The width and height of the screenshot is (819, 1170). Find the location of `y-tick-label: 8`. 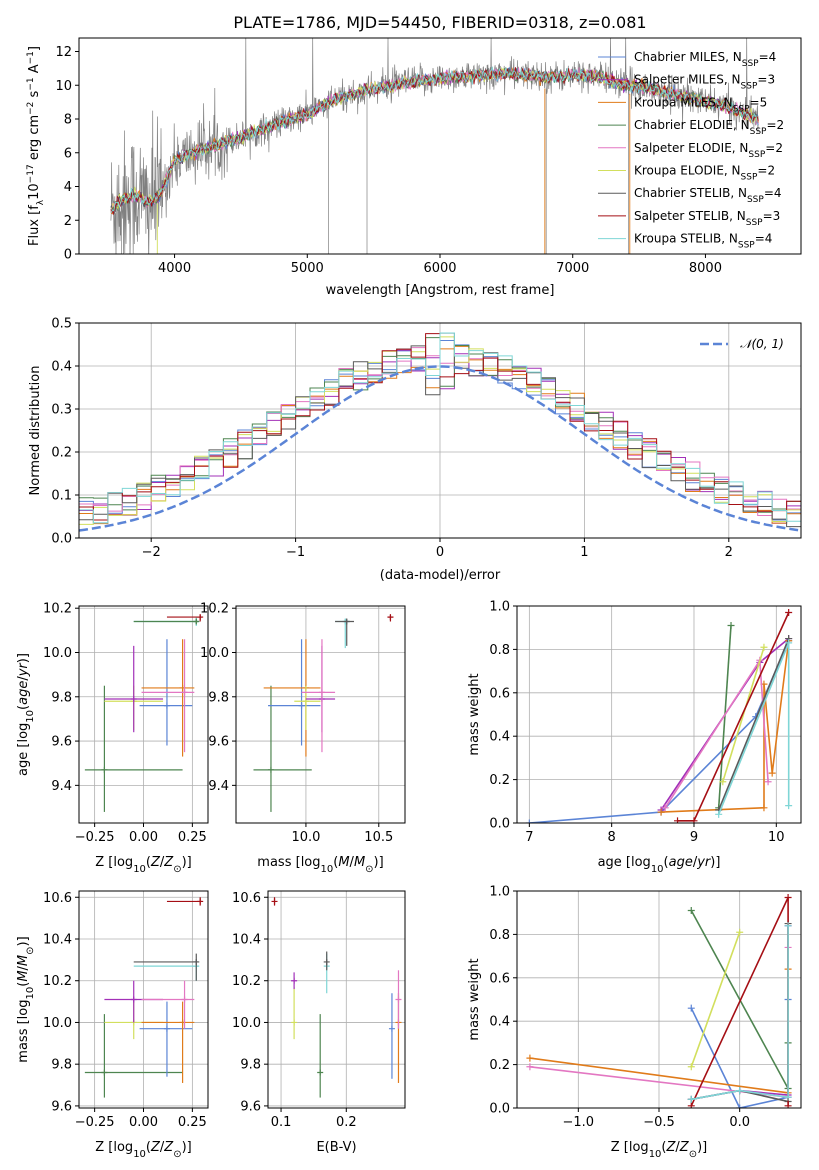

y-tick-label: 8 is located at coordinates (68, 120).